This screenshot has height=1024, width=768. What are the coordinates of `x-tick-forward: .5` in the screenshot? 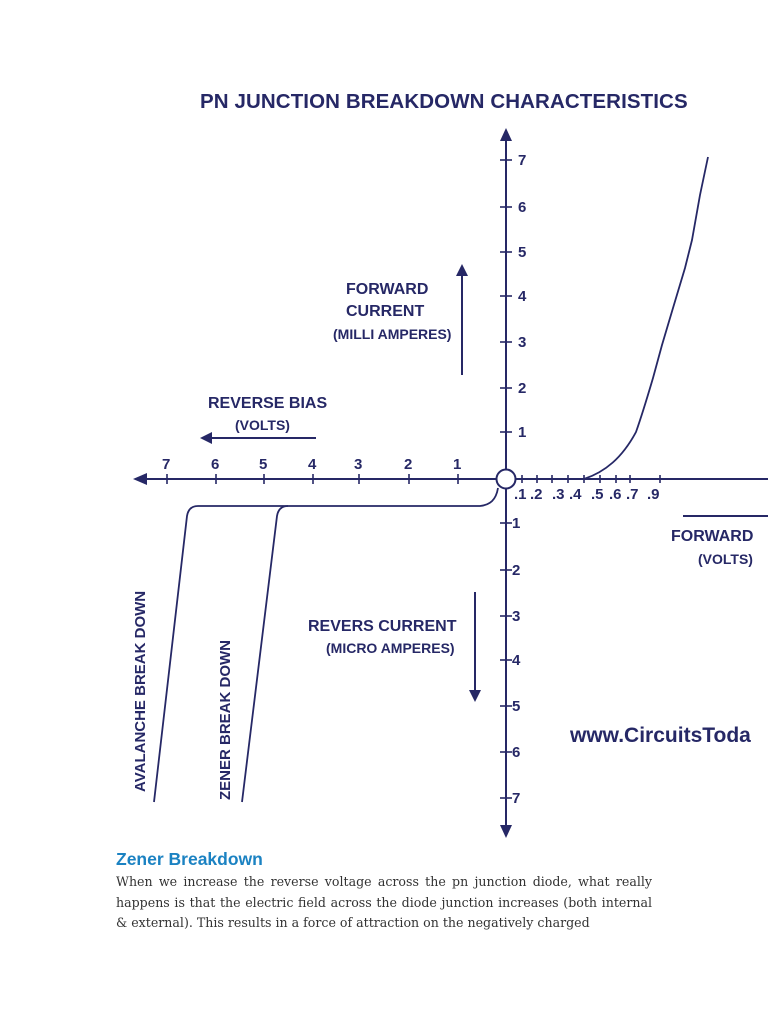 It's located at (597, 494).